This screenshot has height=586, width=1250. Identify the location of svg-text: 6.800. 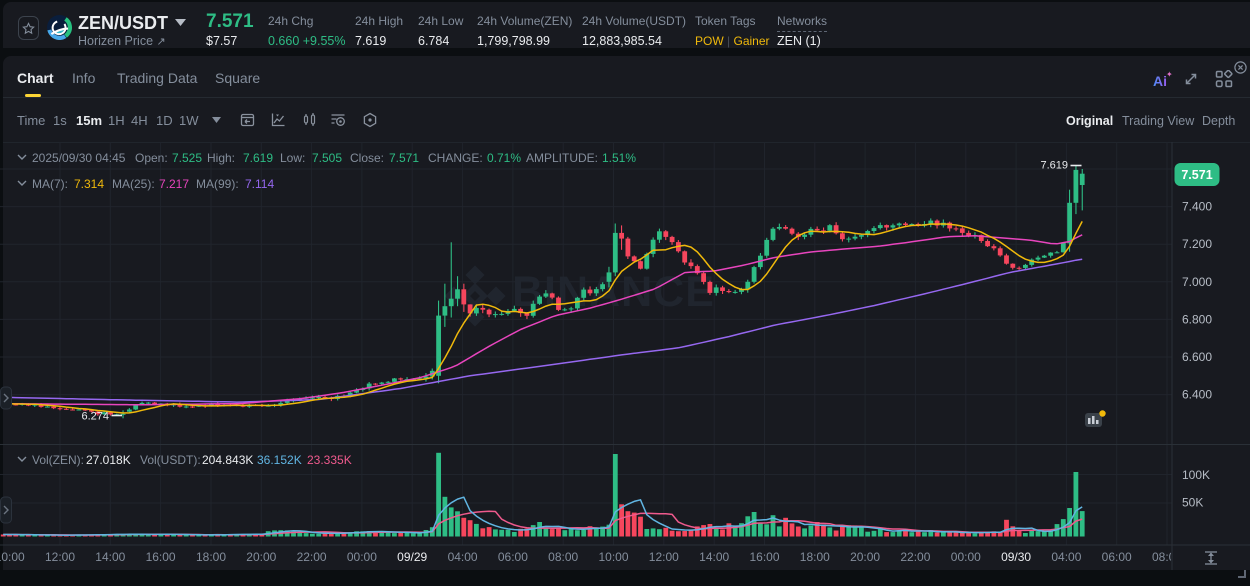
(1197, 319).